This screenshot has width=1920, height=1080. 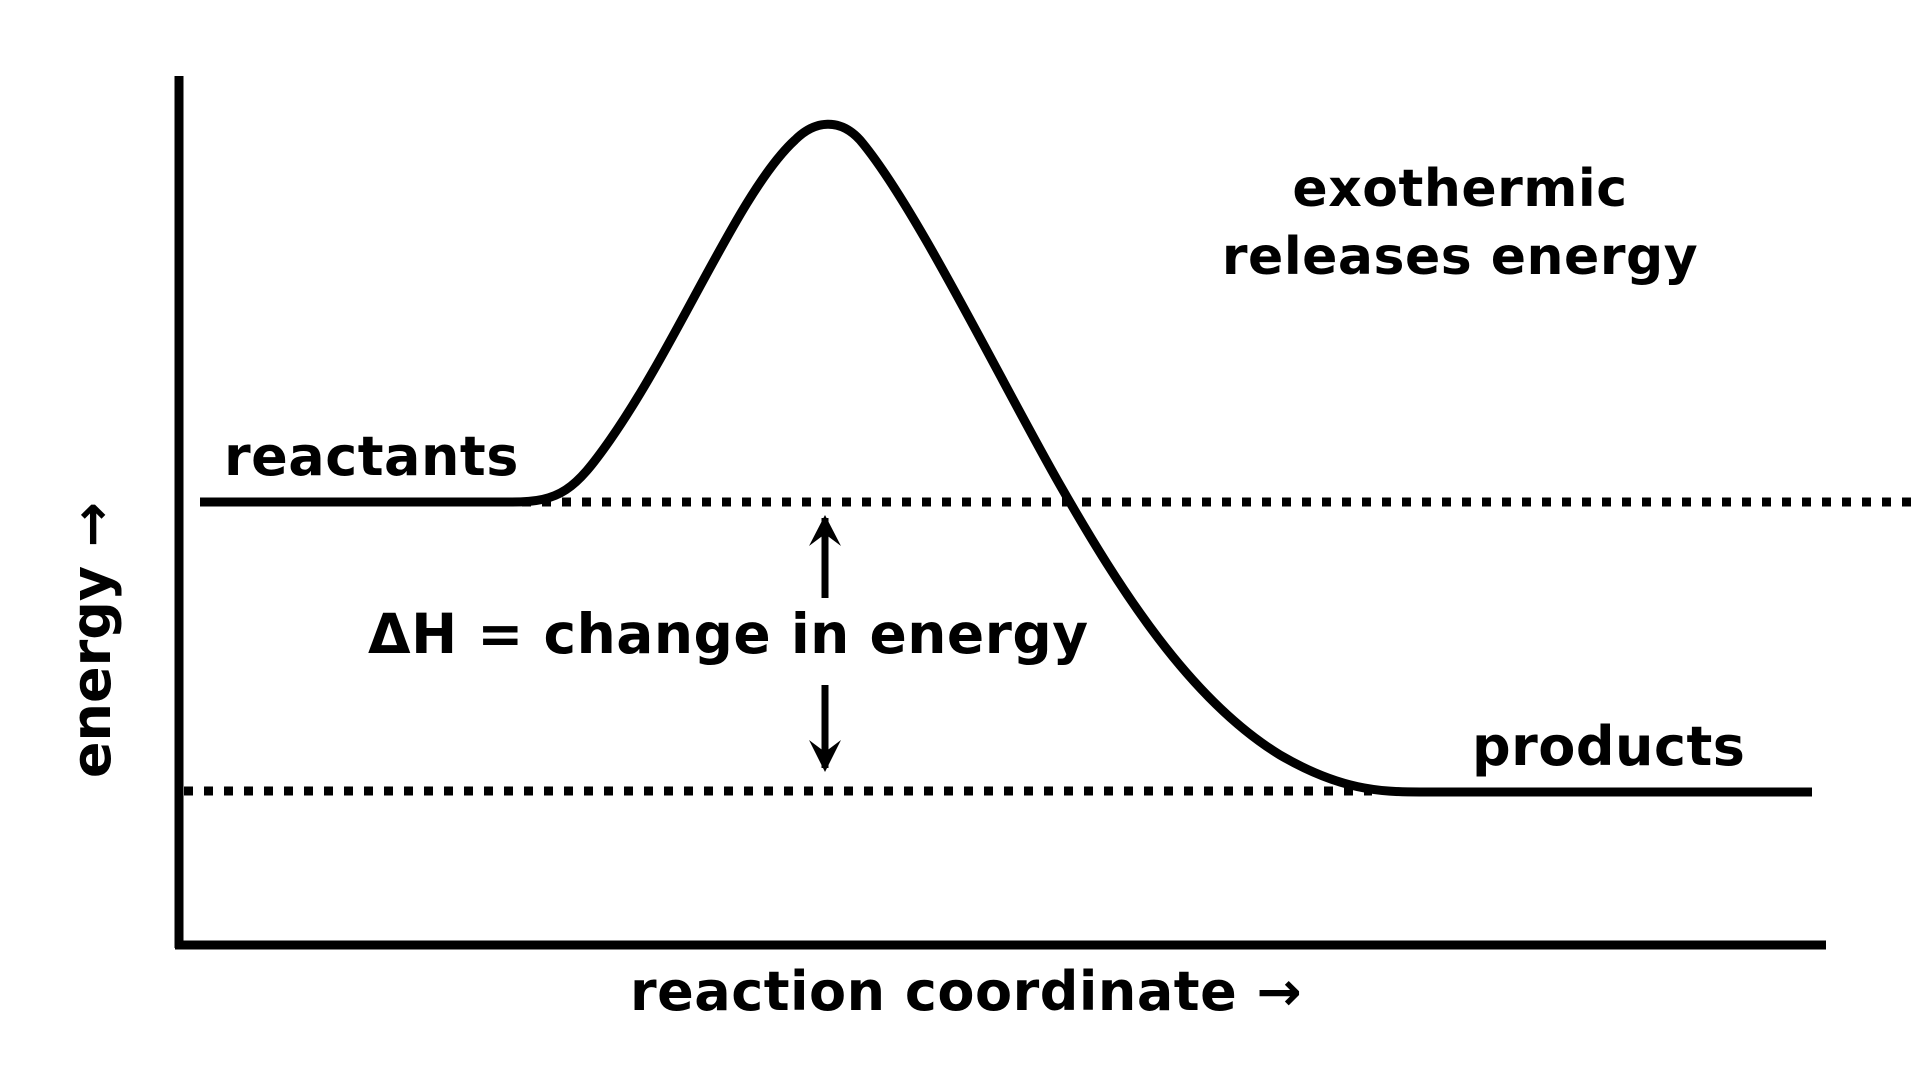 What do you see at coordinates (1609, 746) in the screenshot?
I see `products-label: products` at bounding box center [1609, 746].